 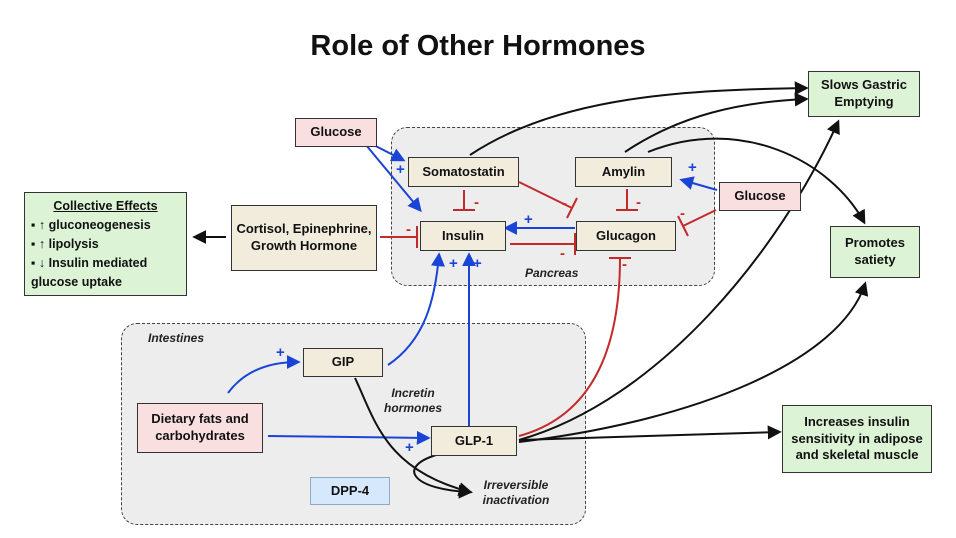 What do you see at coordinates (91, 225) in the screenshot?
I see `effect-gluconeogenesis: ▪ ↑ gluconeogenesis` at bounding box center [91, 225].